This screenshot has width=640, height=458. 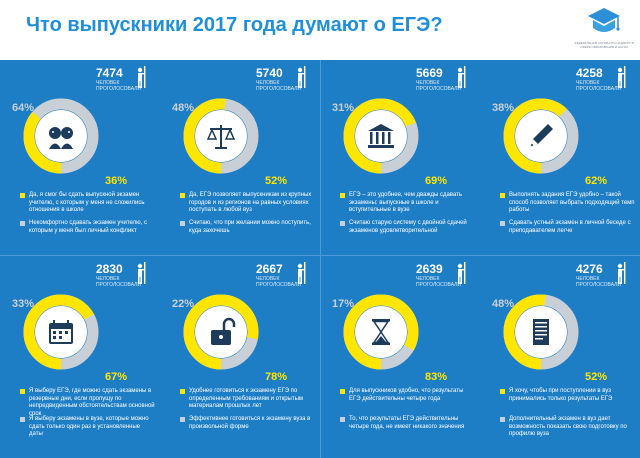 What do you see at coordinates (276, 377) in the screenshot?
I see `percent-yes: 78%` at bounding box center [276, 377].